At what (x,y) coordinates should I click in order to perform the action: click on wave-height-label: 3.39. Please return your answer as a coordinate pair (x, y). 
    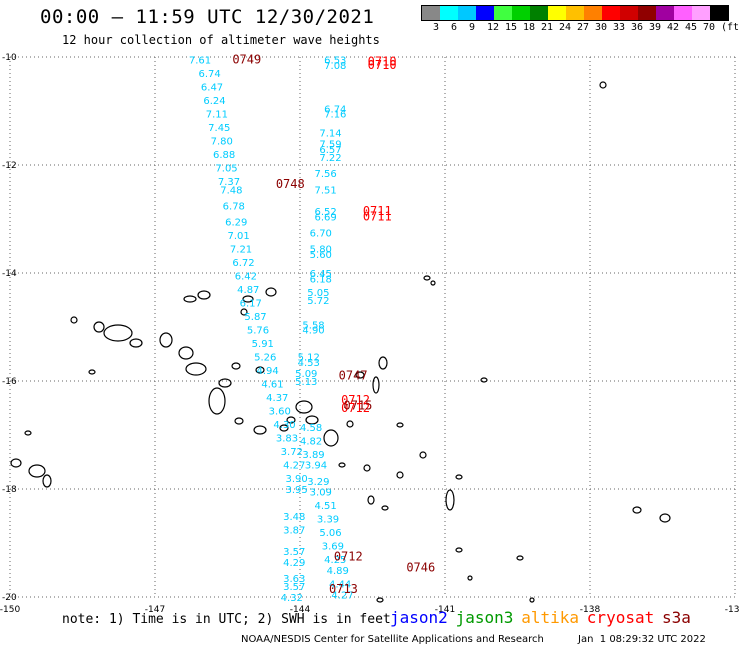
    Looking at the image, I should click on (328, 520).